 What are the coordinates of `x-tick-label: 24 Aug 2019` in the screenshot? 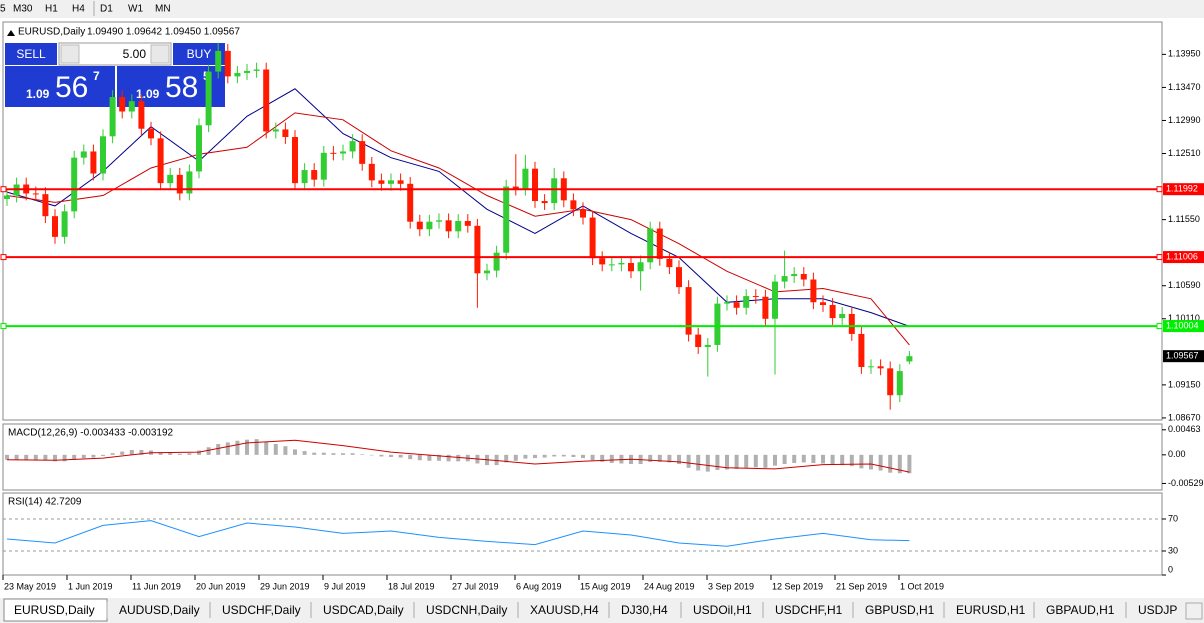 It's located at (669, 586).